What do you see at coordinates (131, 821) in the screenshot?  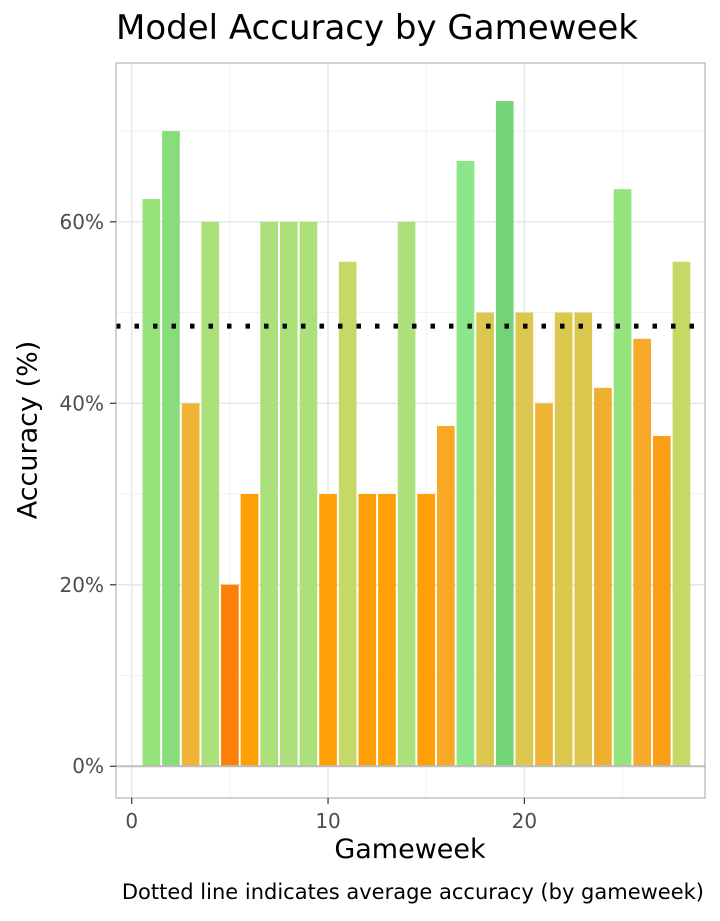 I see `x-tick-label: 0` at bounding box center [131, 821].